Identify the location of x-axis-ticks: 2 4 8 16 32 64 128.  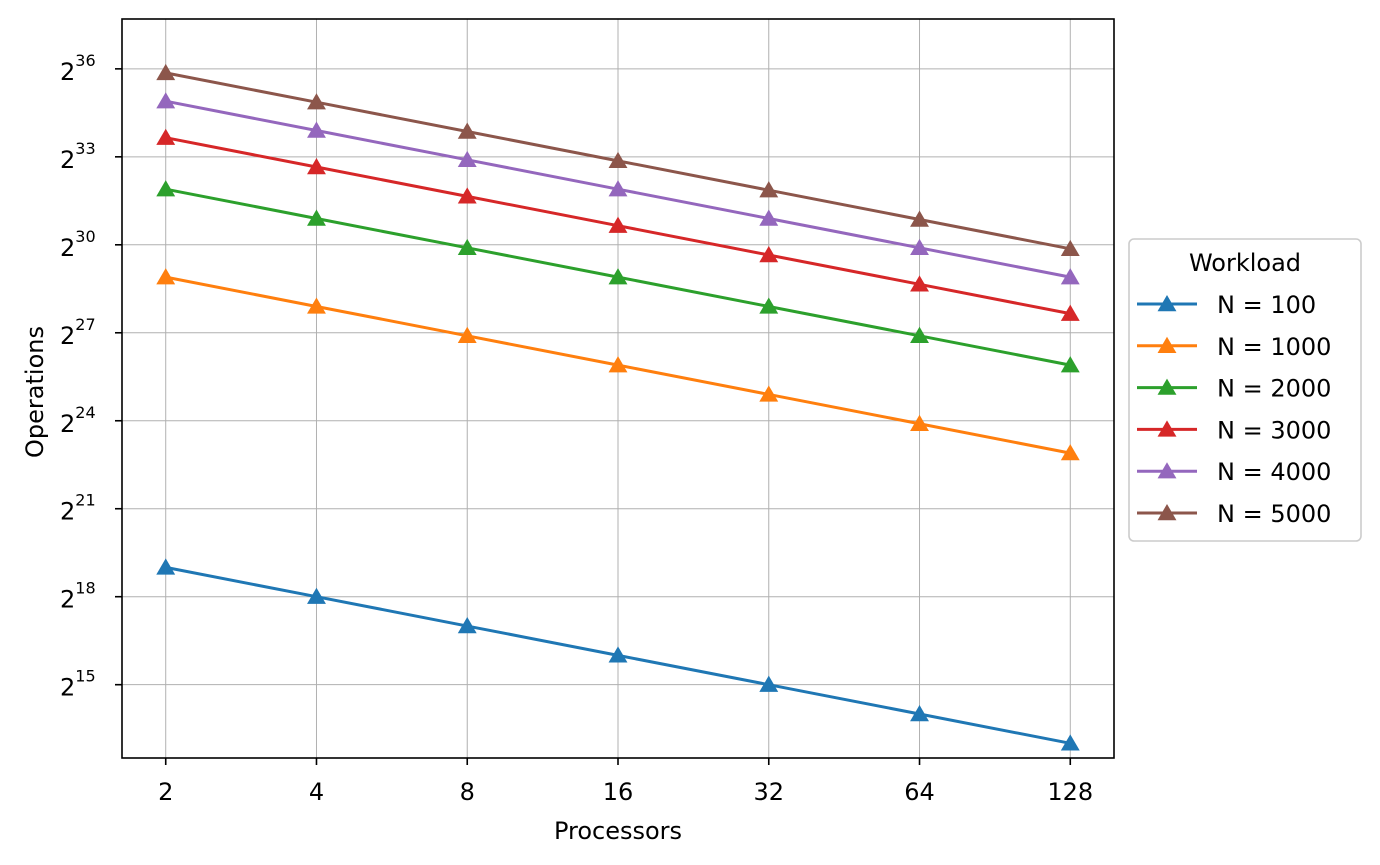
(625, 782).